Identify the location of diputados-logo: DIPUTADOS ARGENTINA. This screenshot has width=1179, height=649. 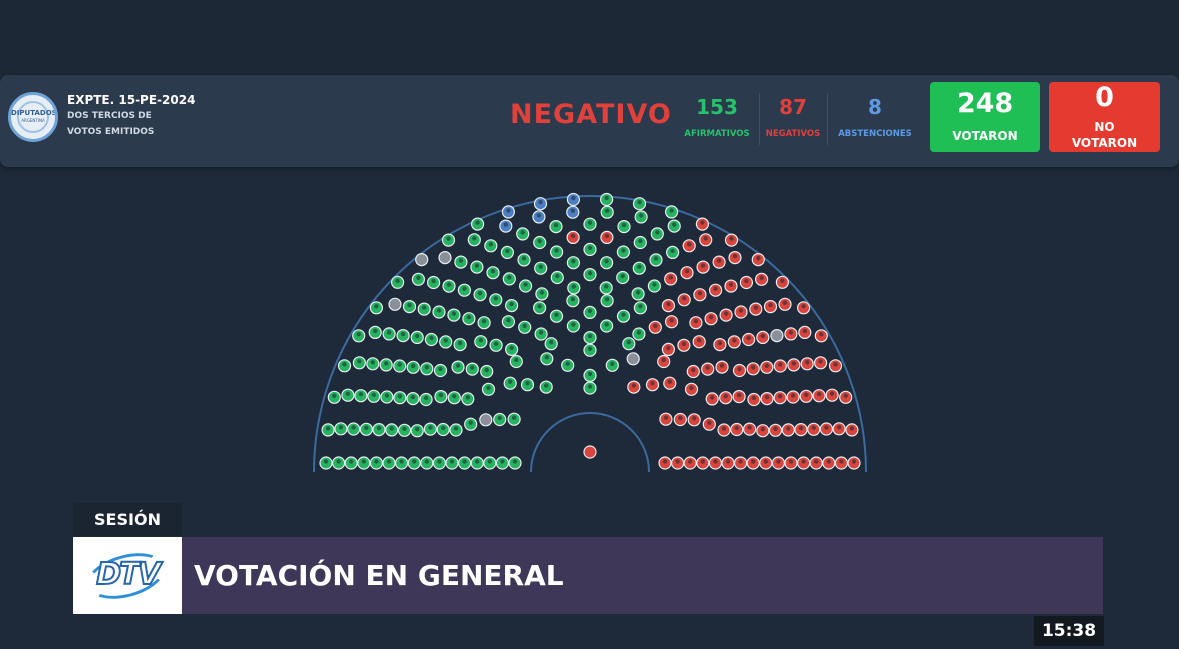
(33, 117).